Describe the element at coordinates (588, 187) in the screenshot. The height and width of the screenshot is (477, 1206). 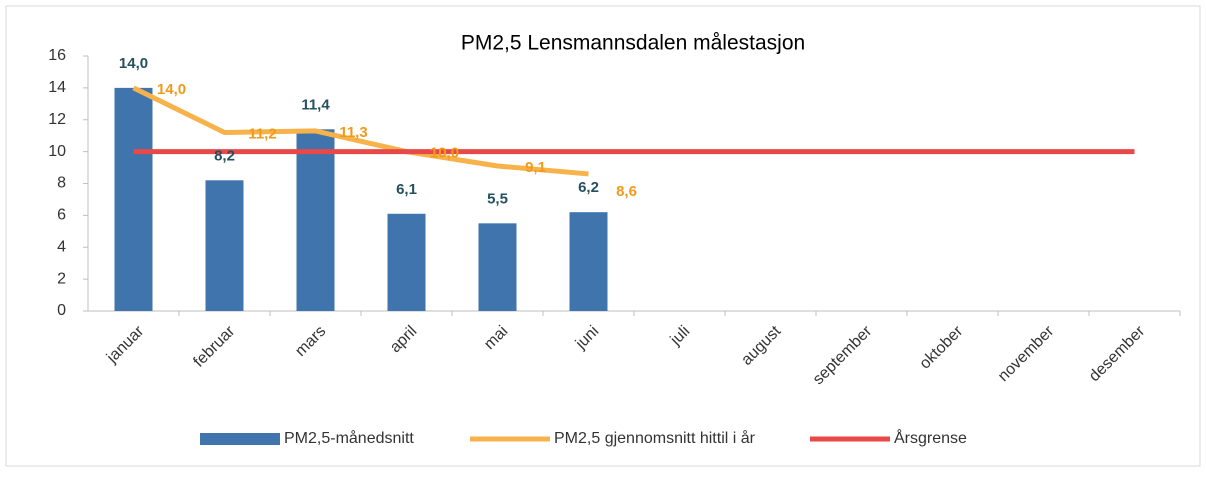
I see `value-label: 6,2` at that location.